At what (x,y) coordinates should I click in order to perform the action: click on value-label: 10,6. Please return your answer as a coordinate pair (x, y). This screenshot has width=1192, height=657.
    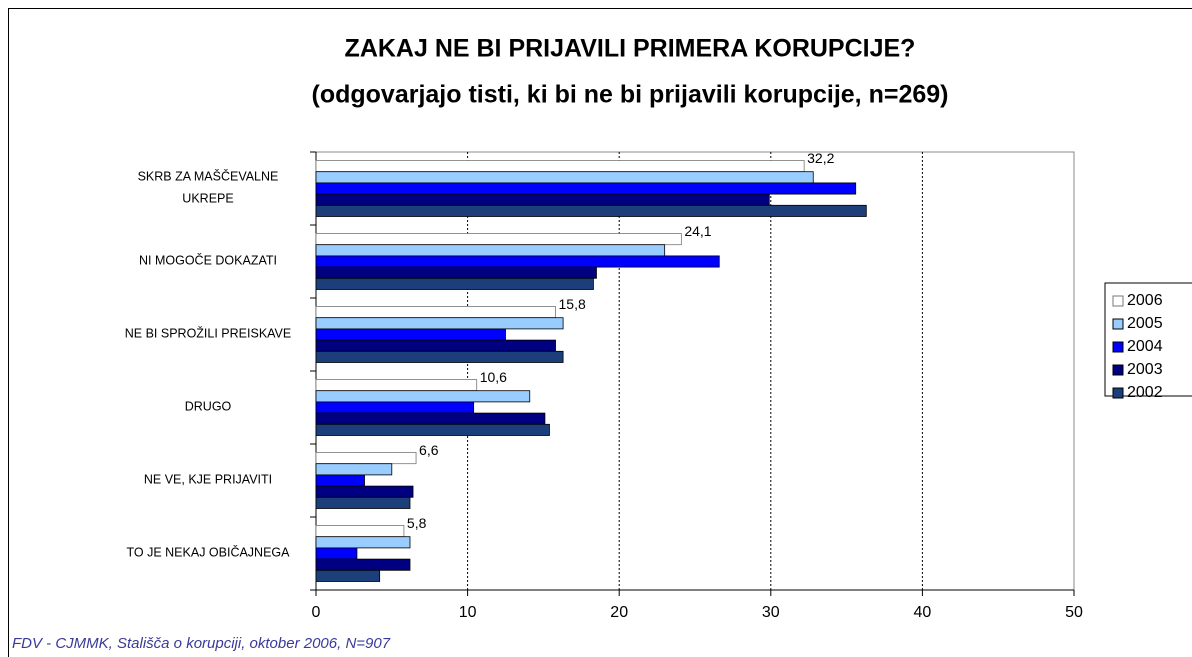
    Looking at the image, I should click on (493, 377).